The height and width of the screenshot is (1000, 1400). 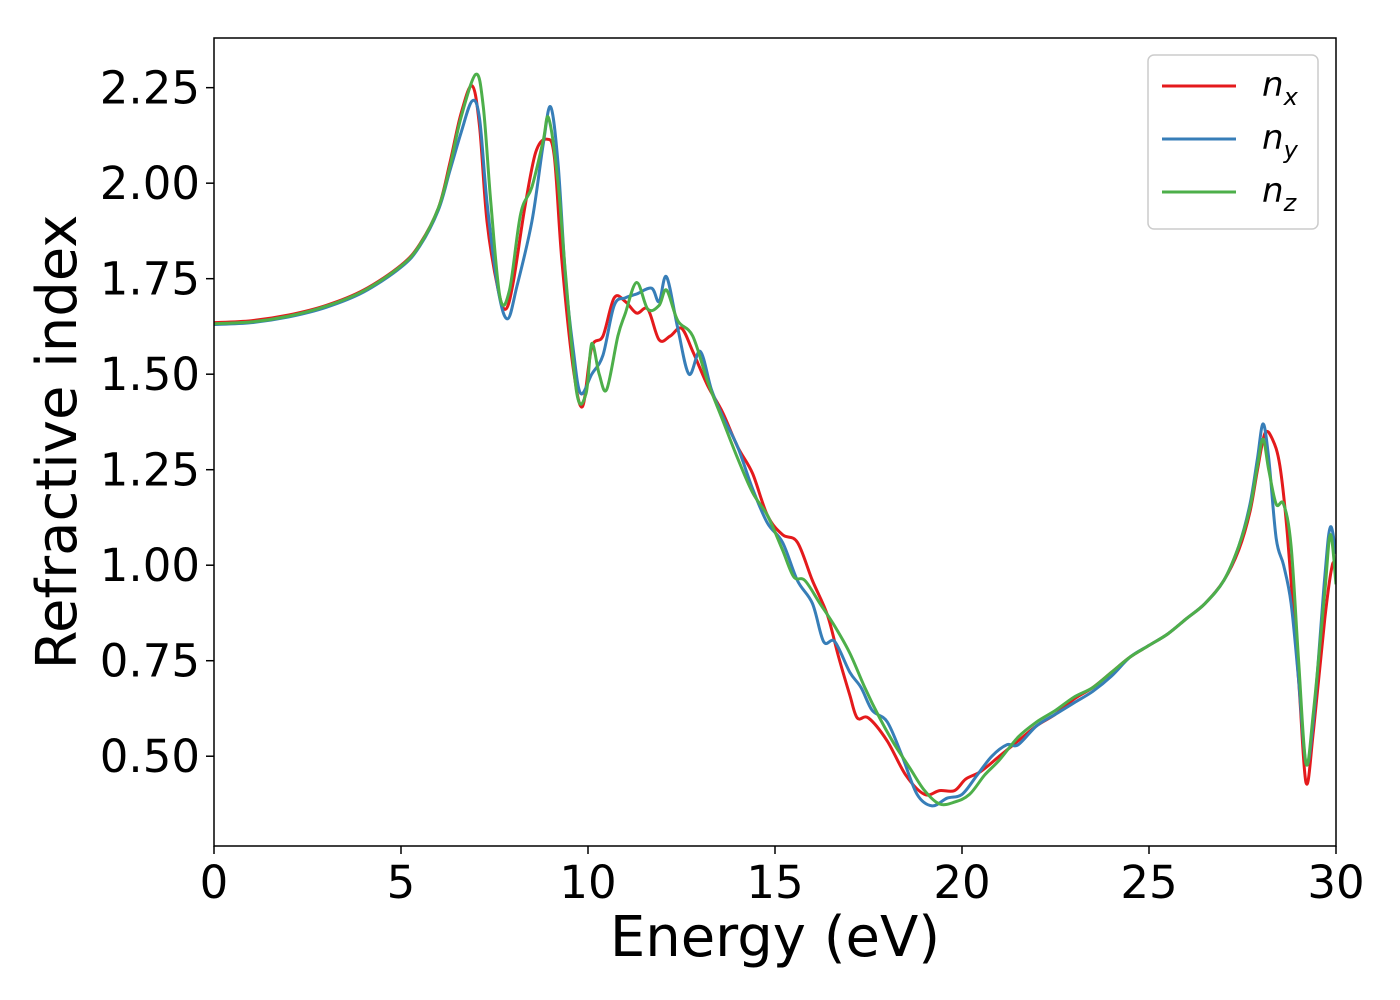 What do you see at coordinates (214, 882) in the screenshot?
I see `x-tick-label: 0` at bounding box center [214, 882].